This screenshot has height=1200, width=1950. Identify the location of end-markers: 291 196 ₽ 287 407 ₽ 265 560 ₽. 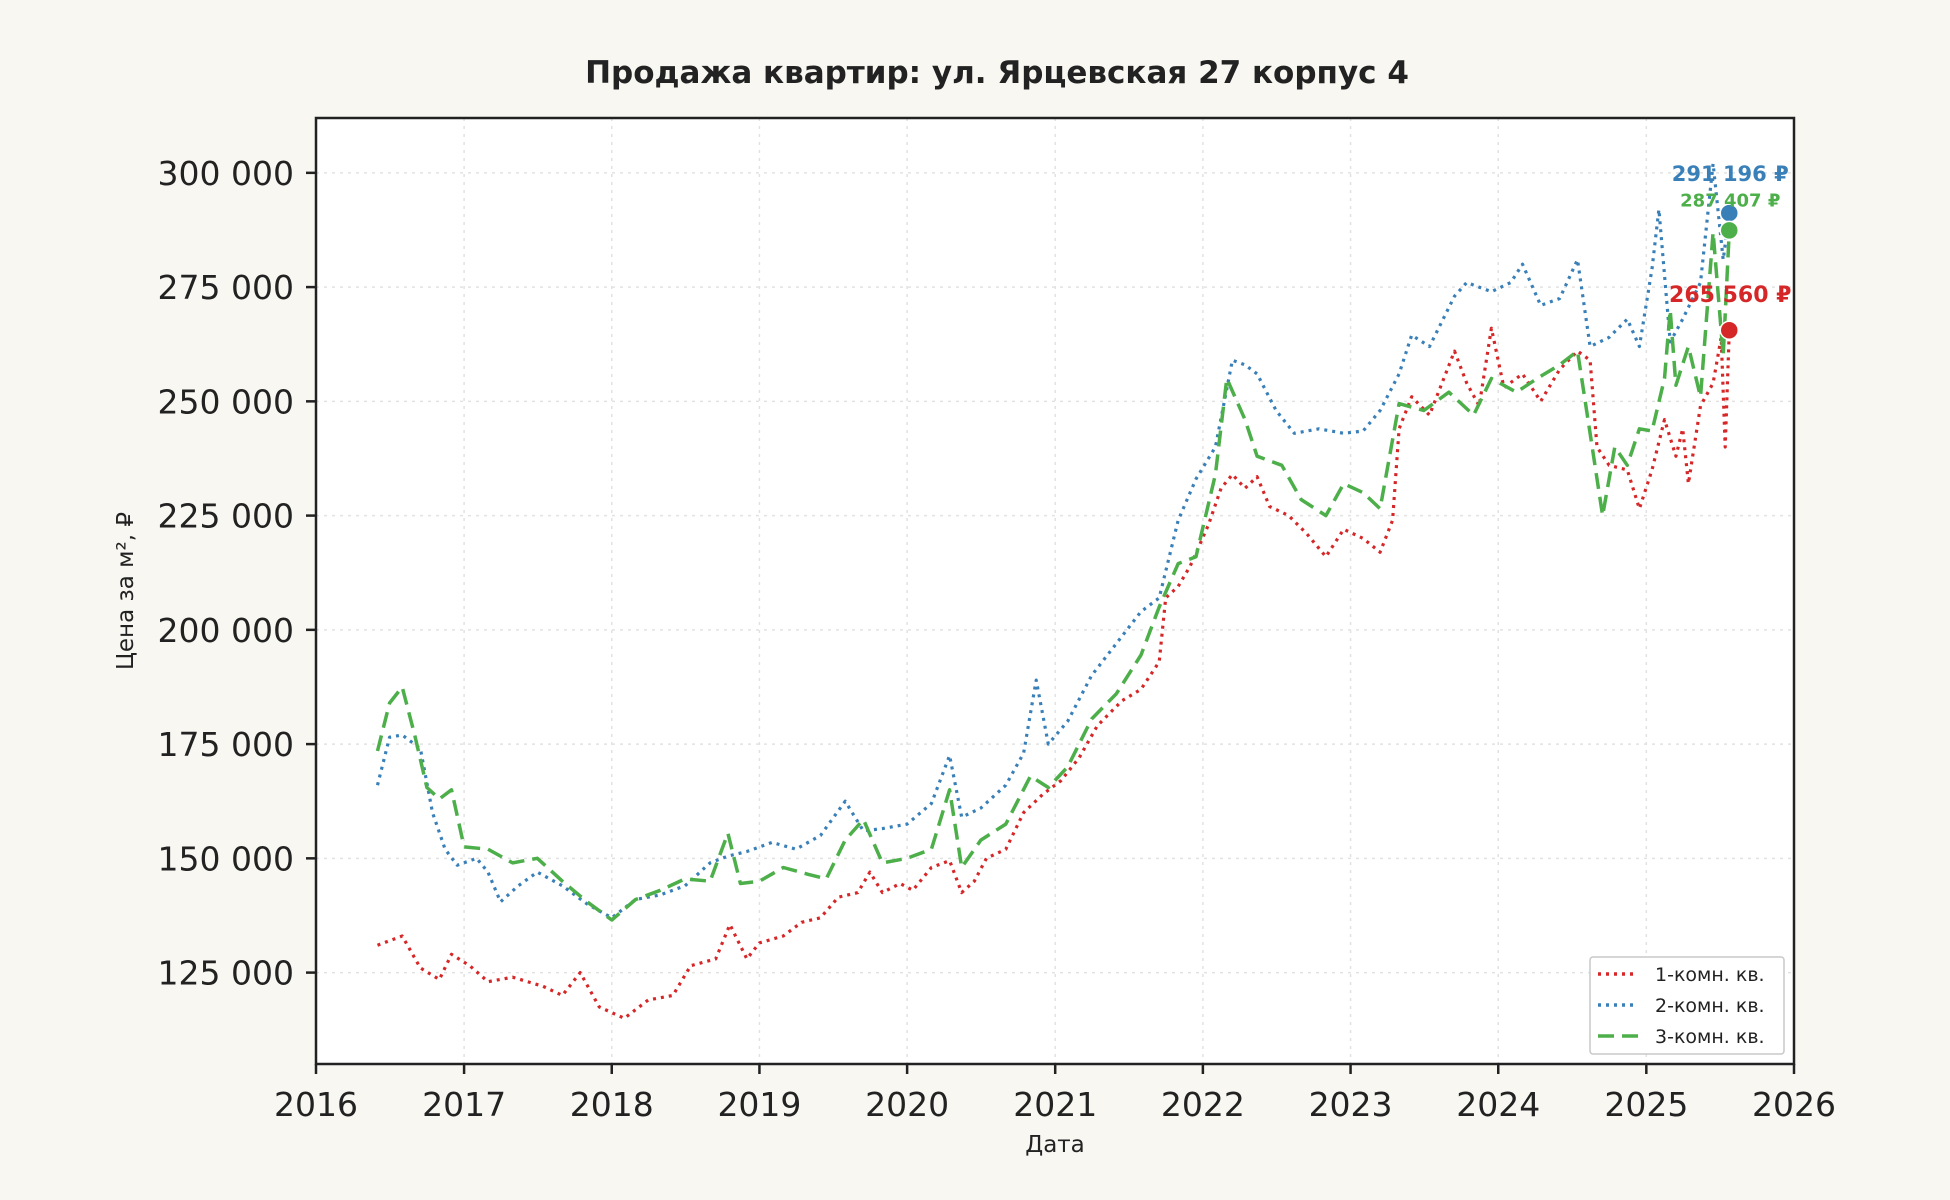
(1730, 251).